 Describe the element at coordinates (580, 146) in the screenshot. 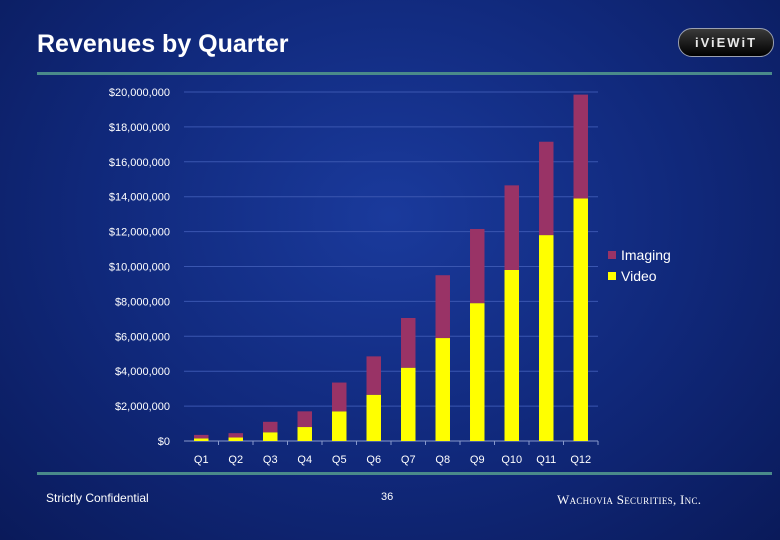

I see `bar-imaging-q12` at that location.